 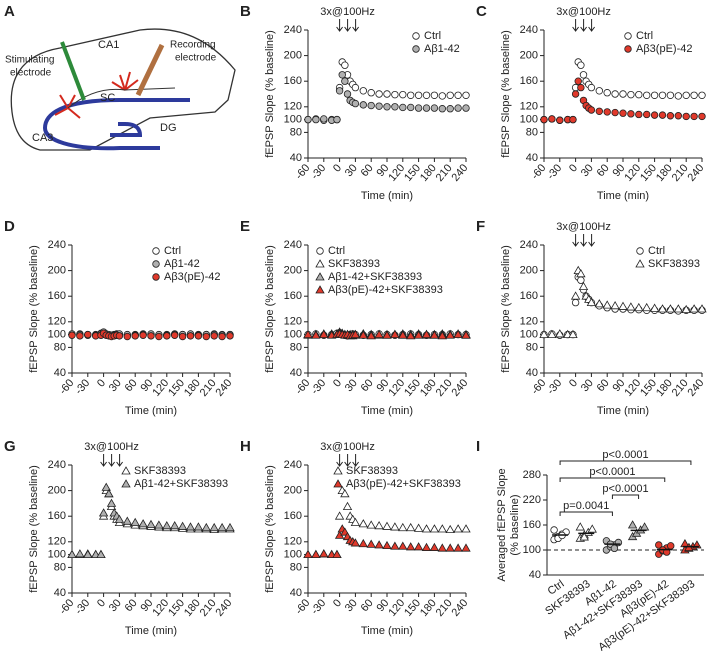 What do you see at coordinates (151, 631) in the screenshot?
I see `x-label: Time (min)` at bounding box center [151, 631].